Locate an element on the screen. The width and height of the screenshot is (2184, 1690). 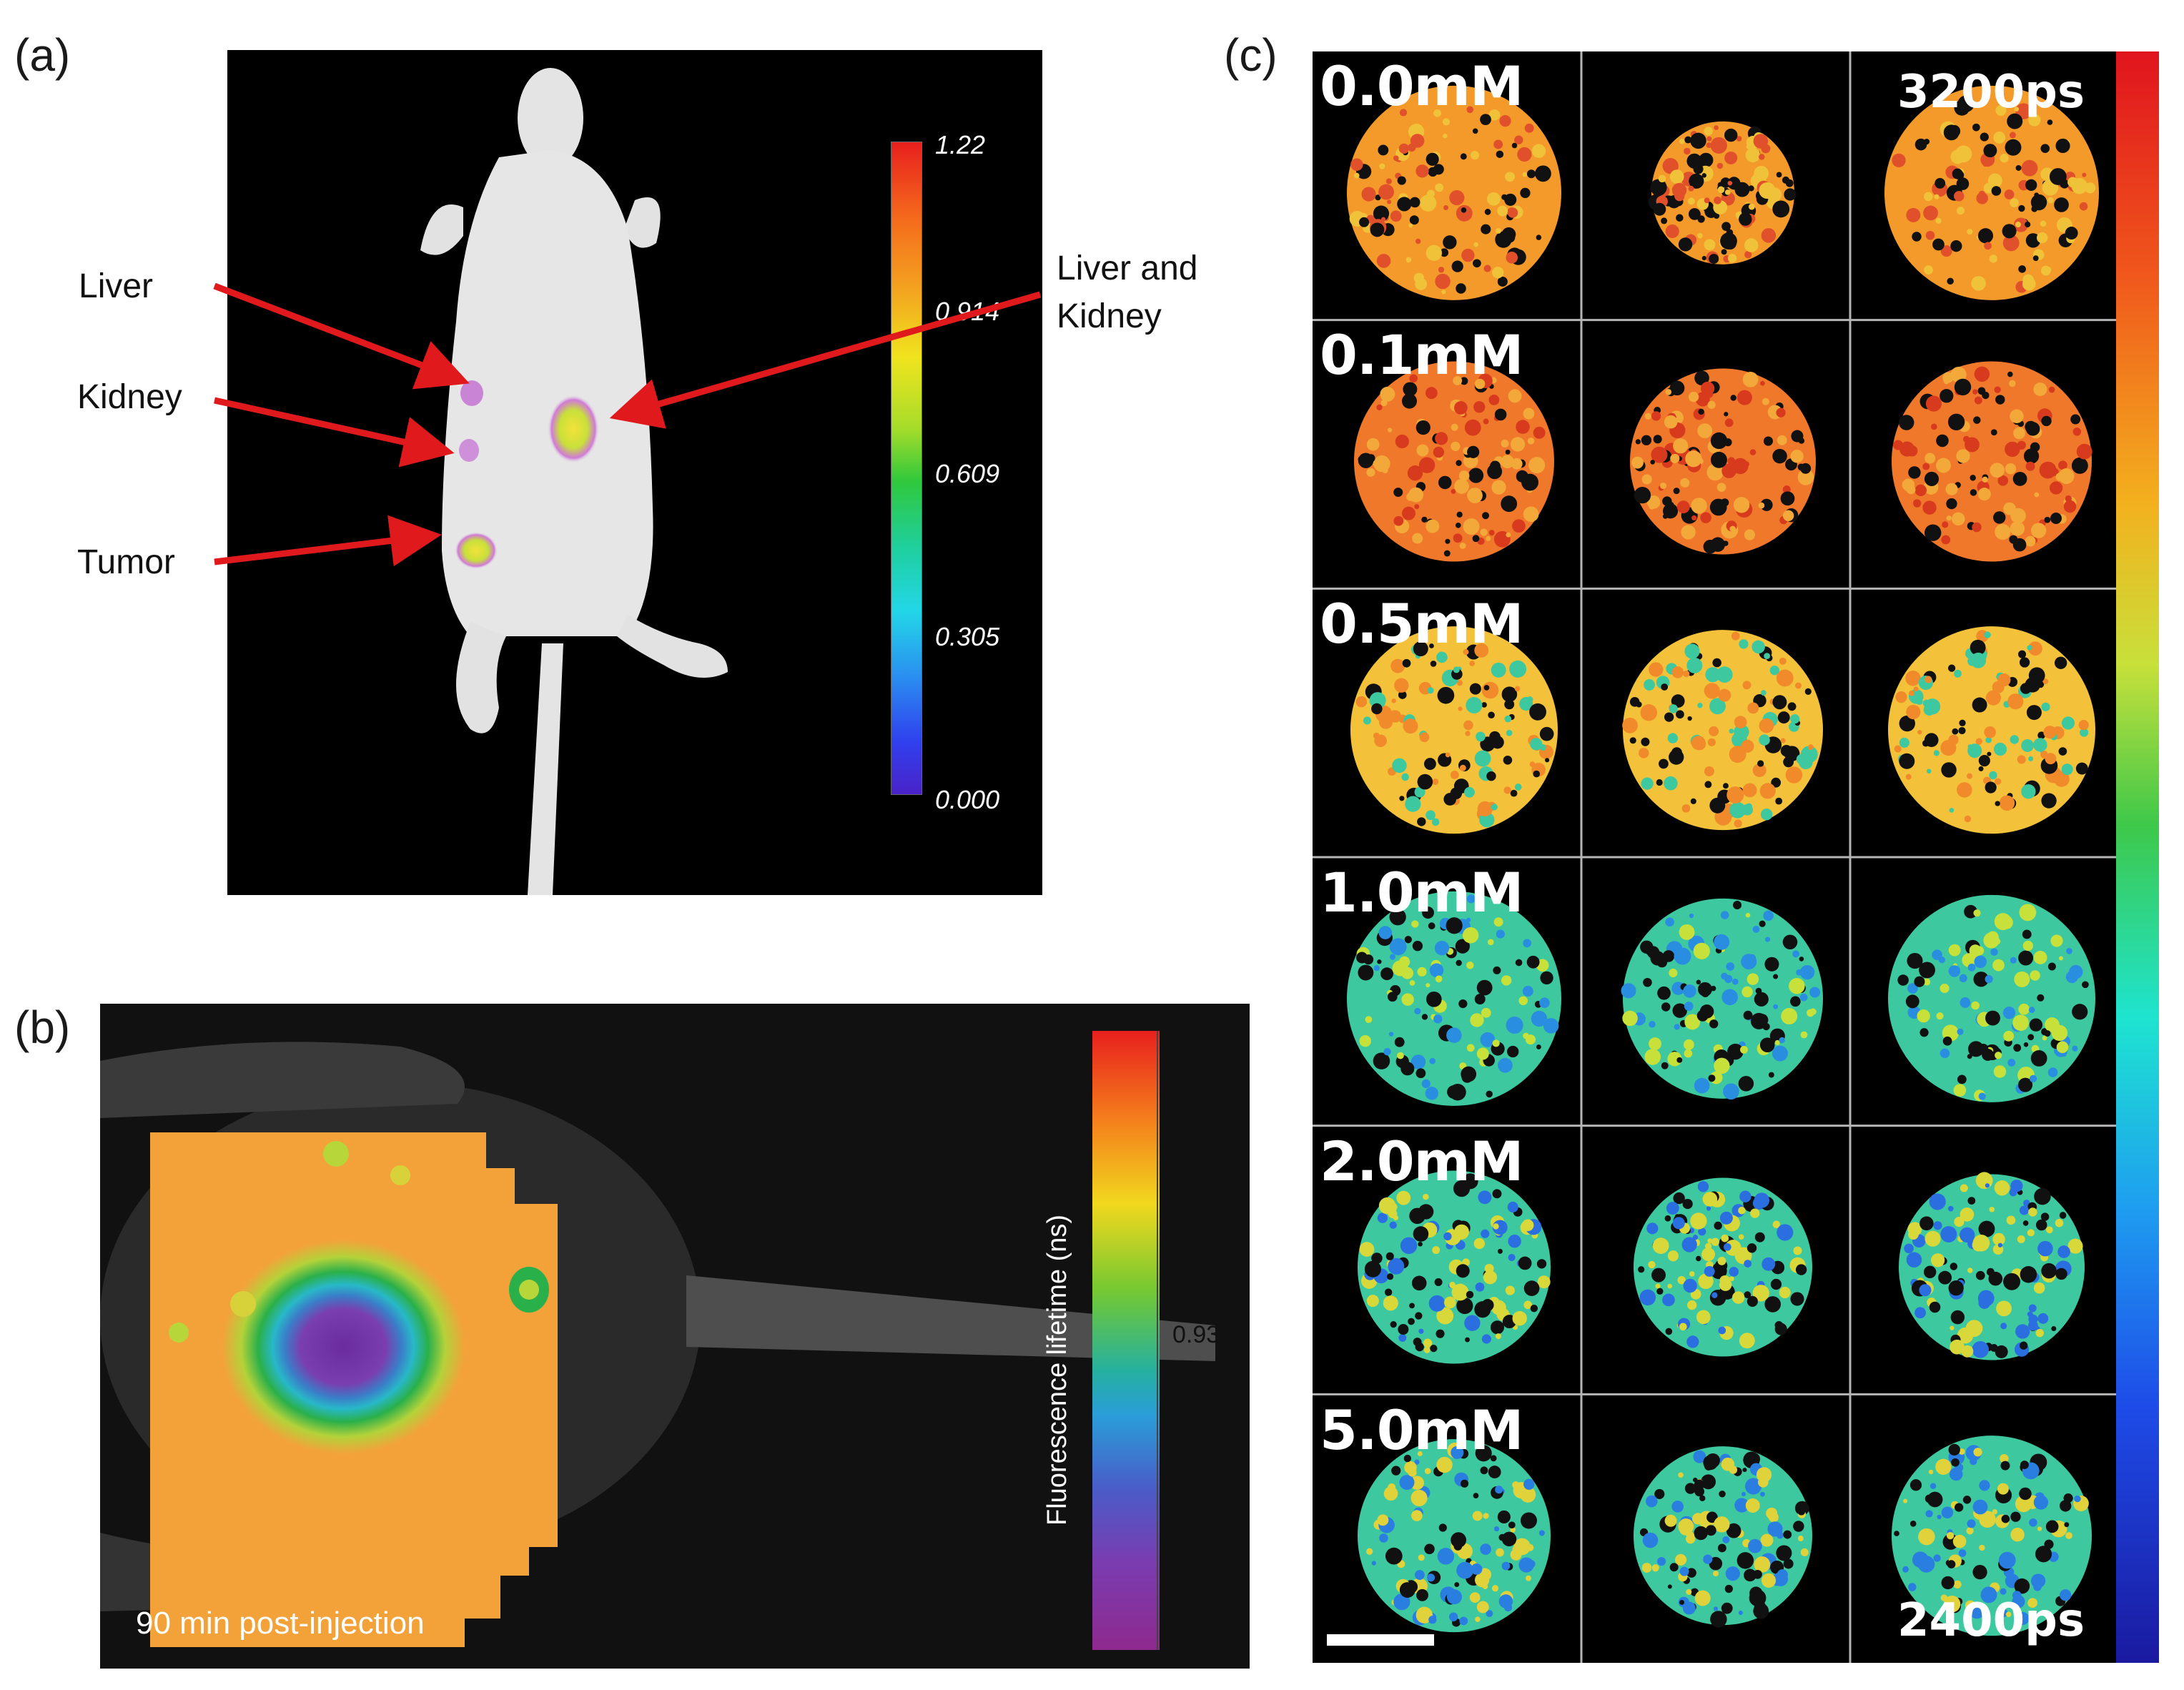
scale-bottom-label: 2400ps is located at coordinates (1991, 1620).